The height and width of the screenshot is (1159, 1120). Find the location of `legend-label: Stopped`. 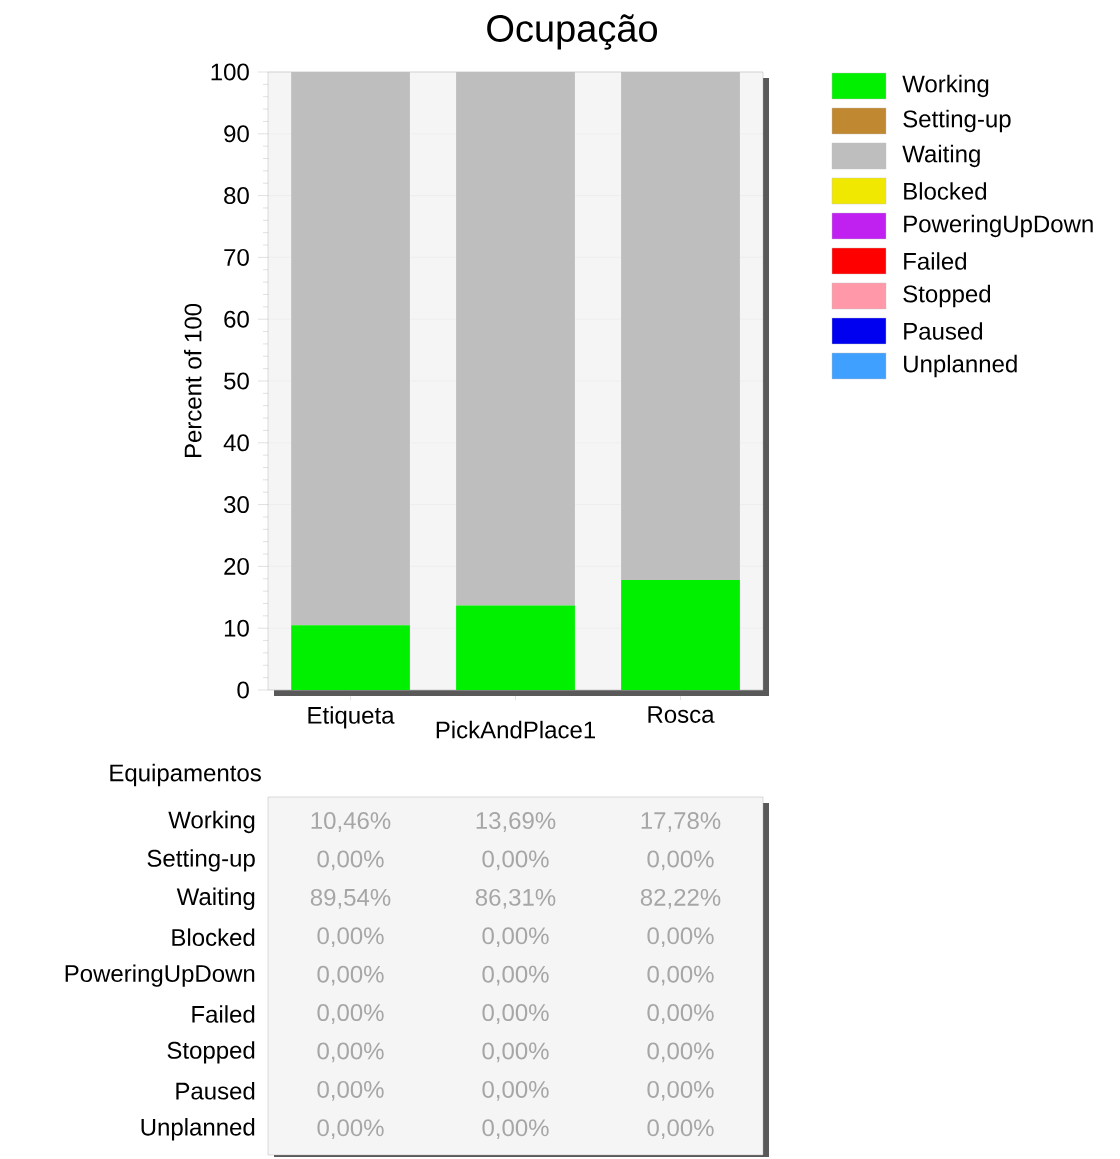

legend-label: Stopped is located at coordinates (947, 296).